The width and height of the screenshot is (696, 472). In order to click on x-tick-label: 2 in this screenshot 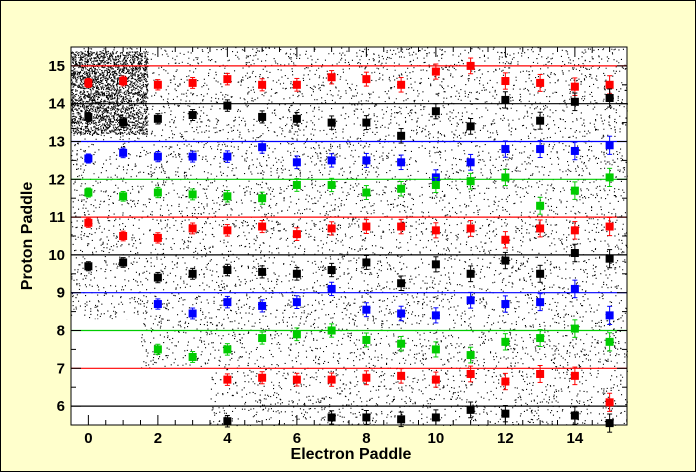, I will do `click(158, 438)`.